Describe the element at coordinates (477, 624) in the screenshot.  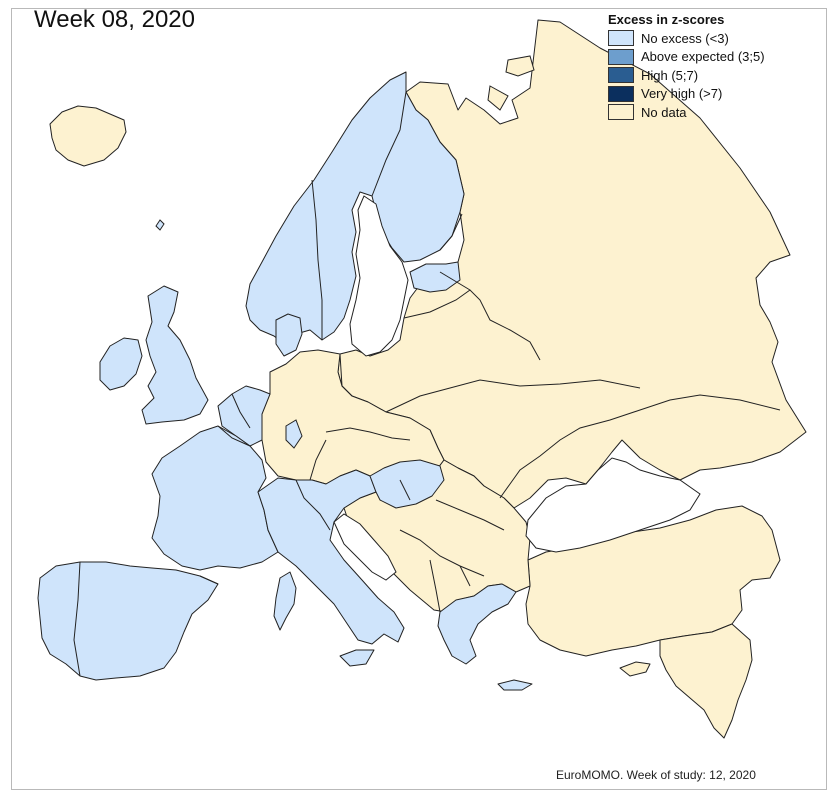
I see `country-greece` at that location.